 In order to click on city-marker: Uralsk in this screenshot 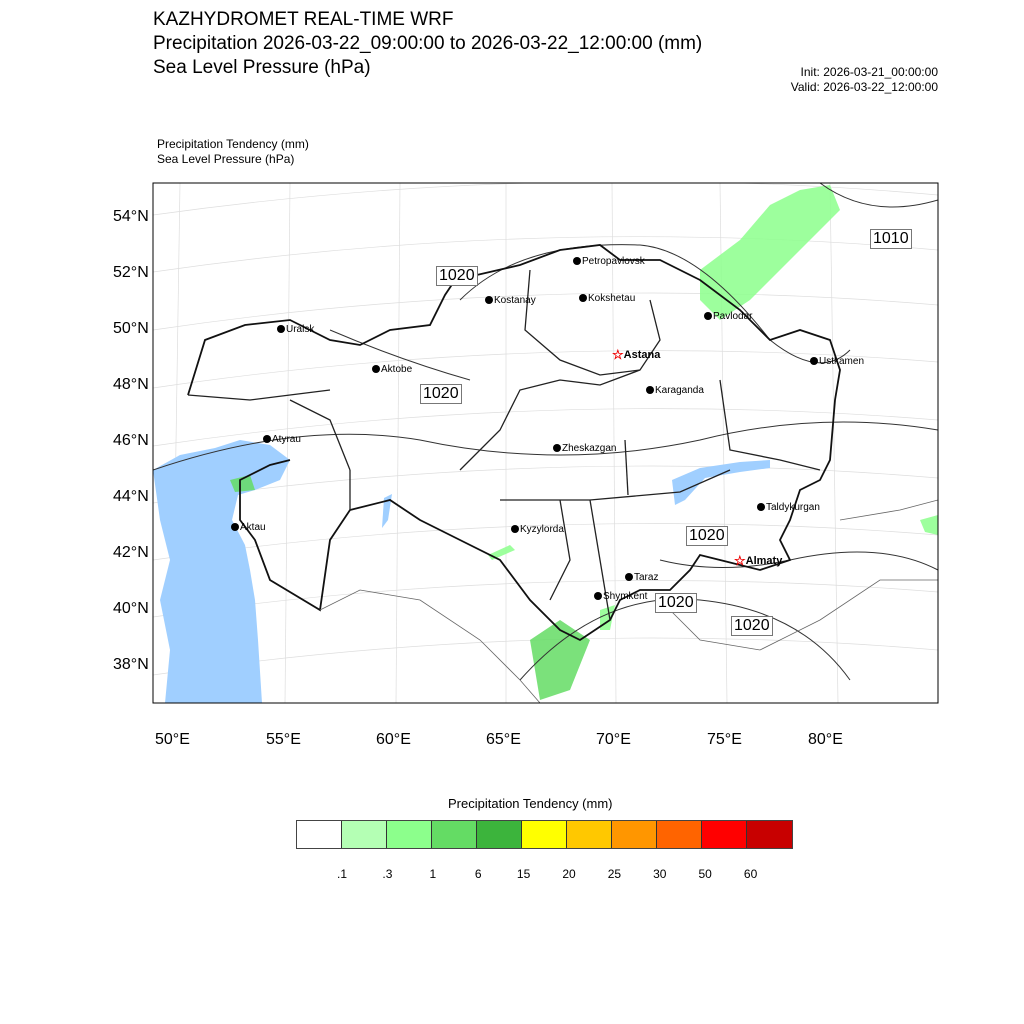, I will do `click(295, 329)`.